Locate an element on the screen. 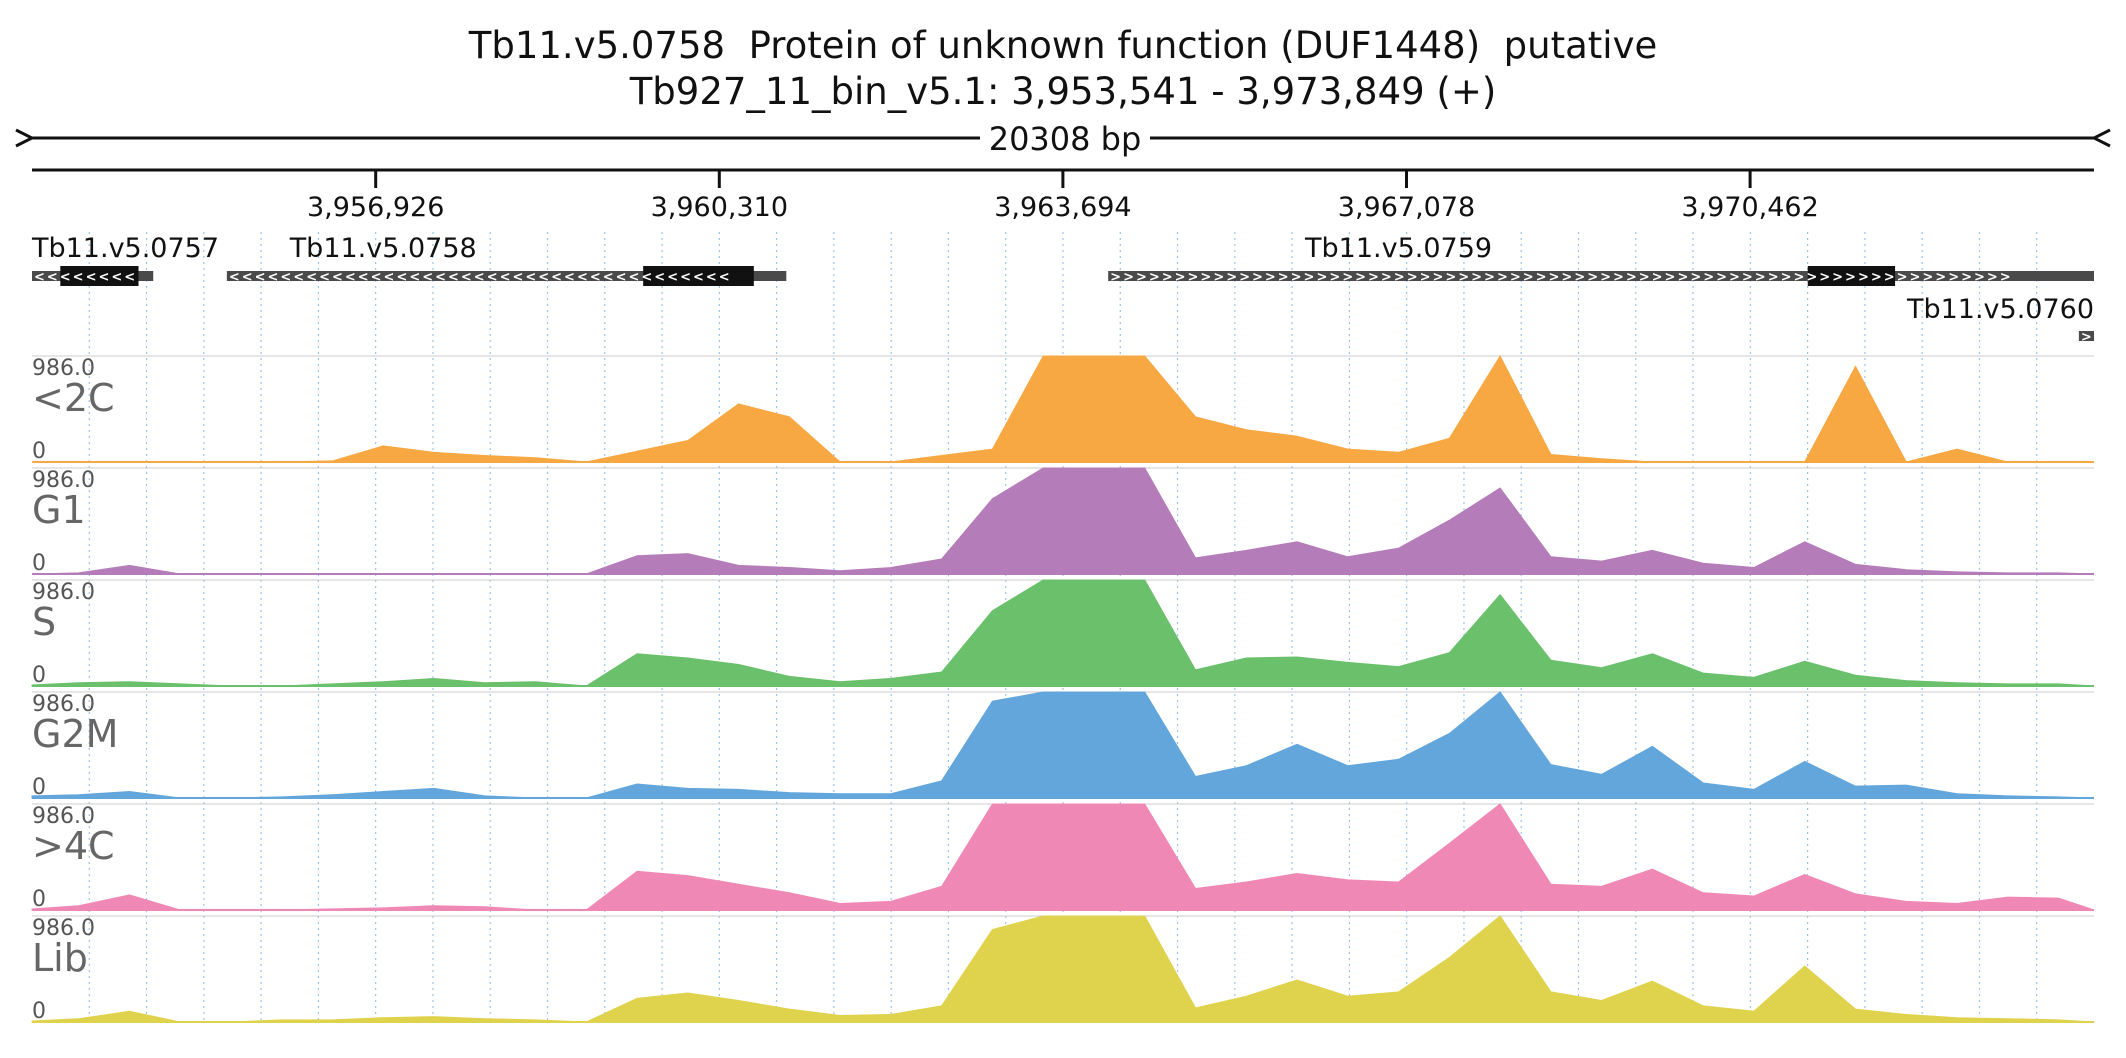 The width and height of the screenshot is (2126, 1058). strand-arrows: > is located at coordinates (2087, 337).